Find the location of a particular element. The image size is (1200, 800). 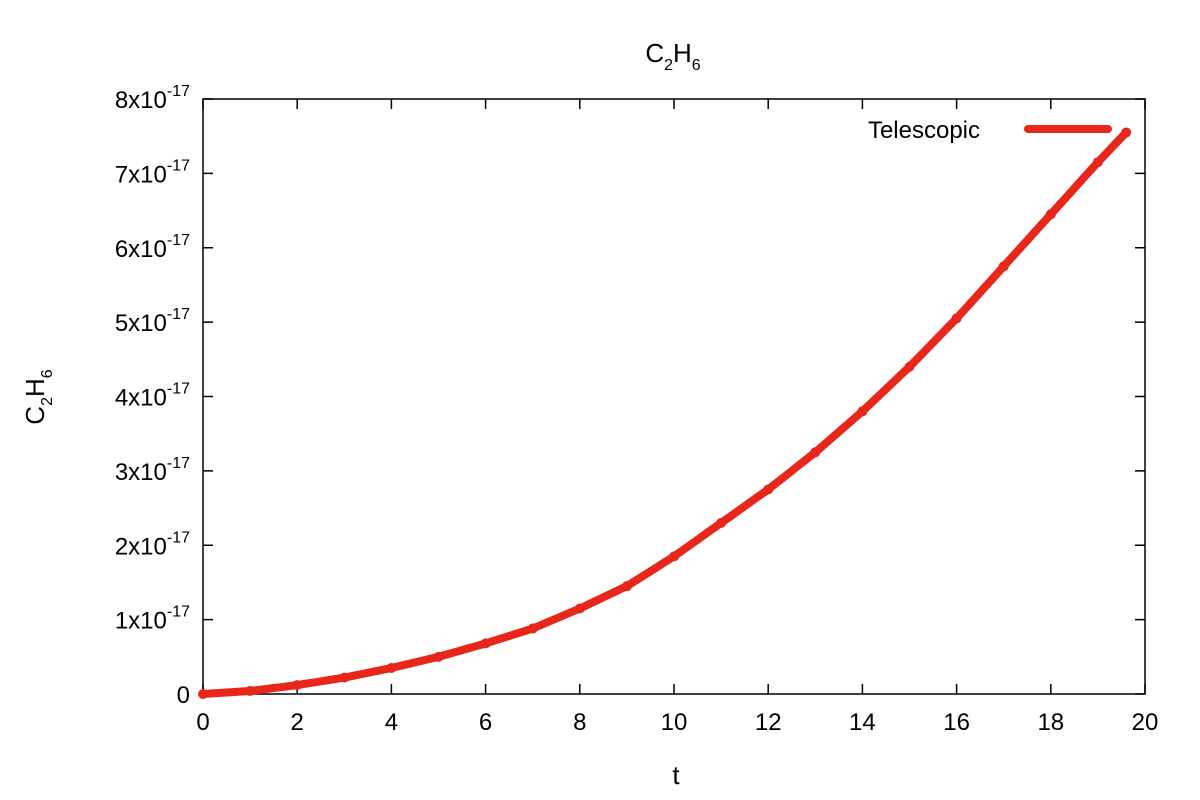

y-tick-label: 4x10⁻¹⁷ is located at coordinates (152, 396).